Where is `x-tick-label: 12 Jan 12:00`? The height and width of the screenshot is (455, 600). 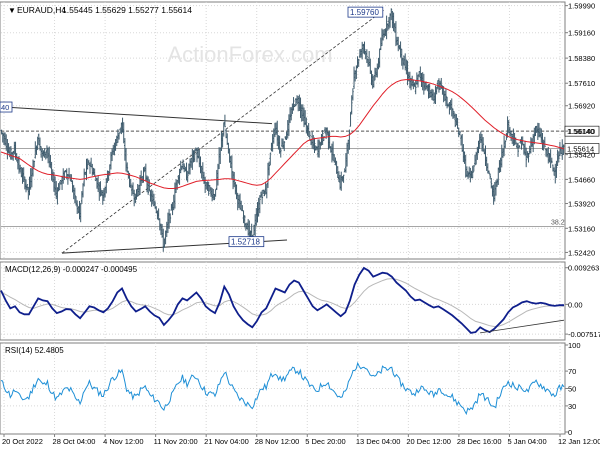
x-tick-label: 12 Jan 12:00 is located at coordinates (579, 441).